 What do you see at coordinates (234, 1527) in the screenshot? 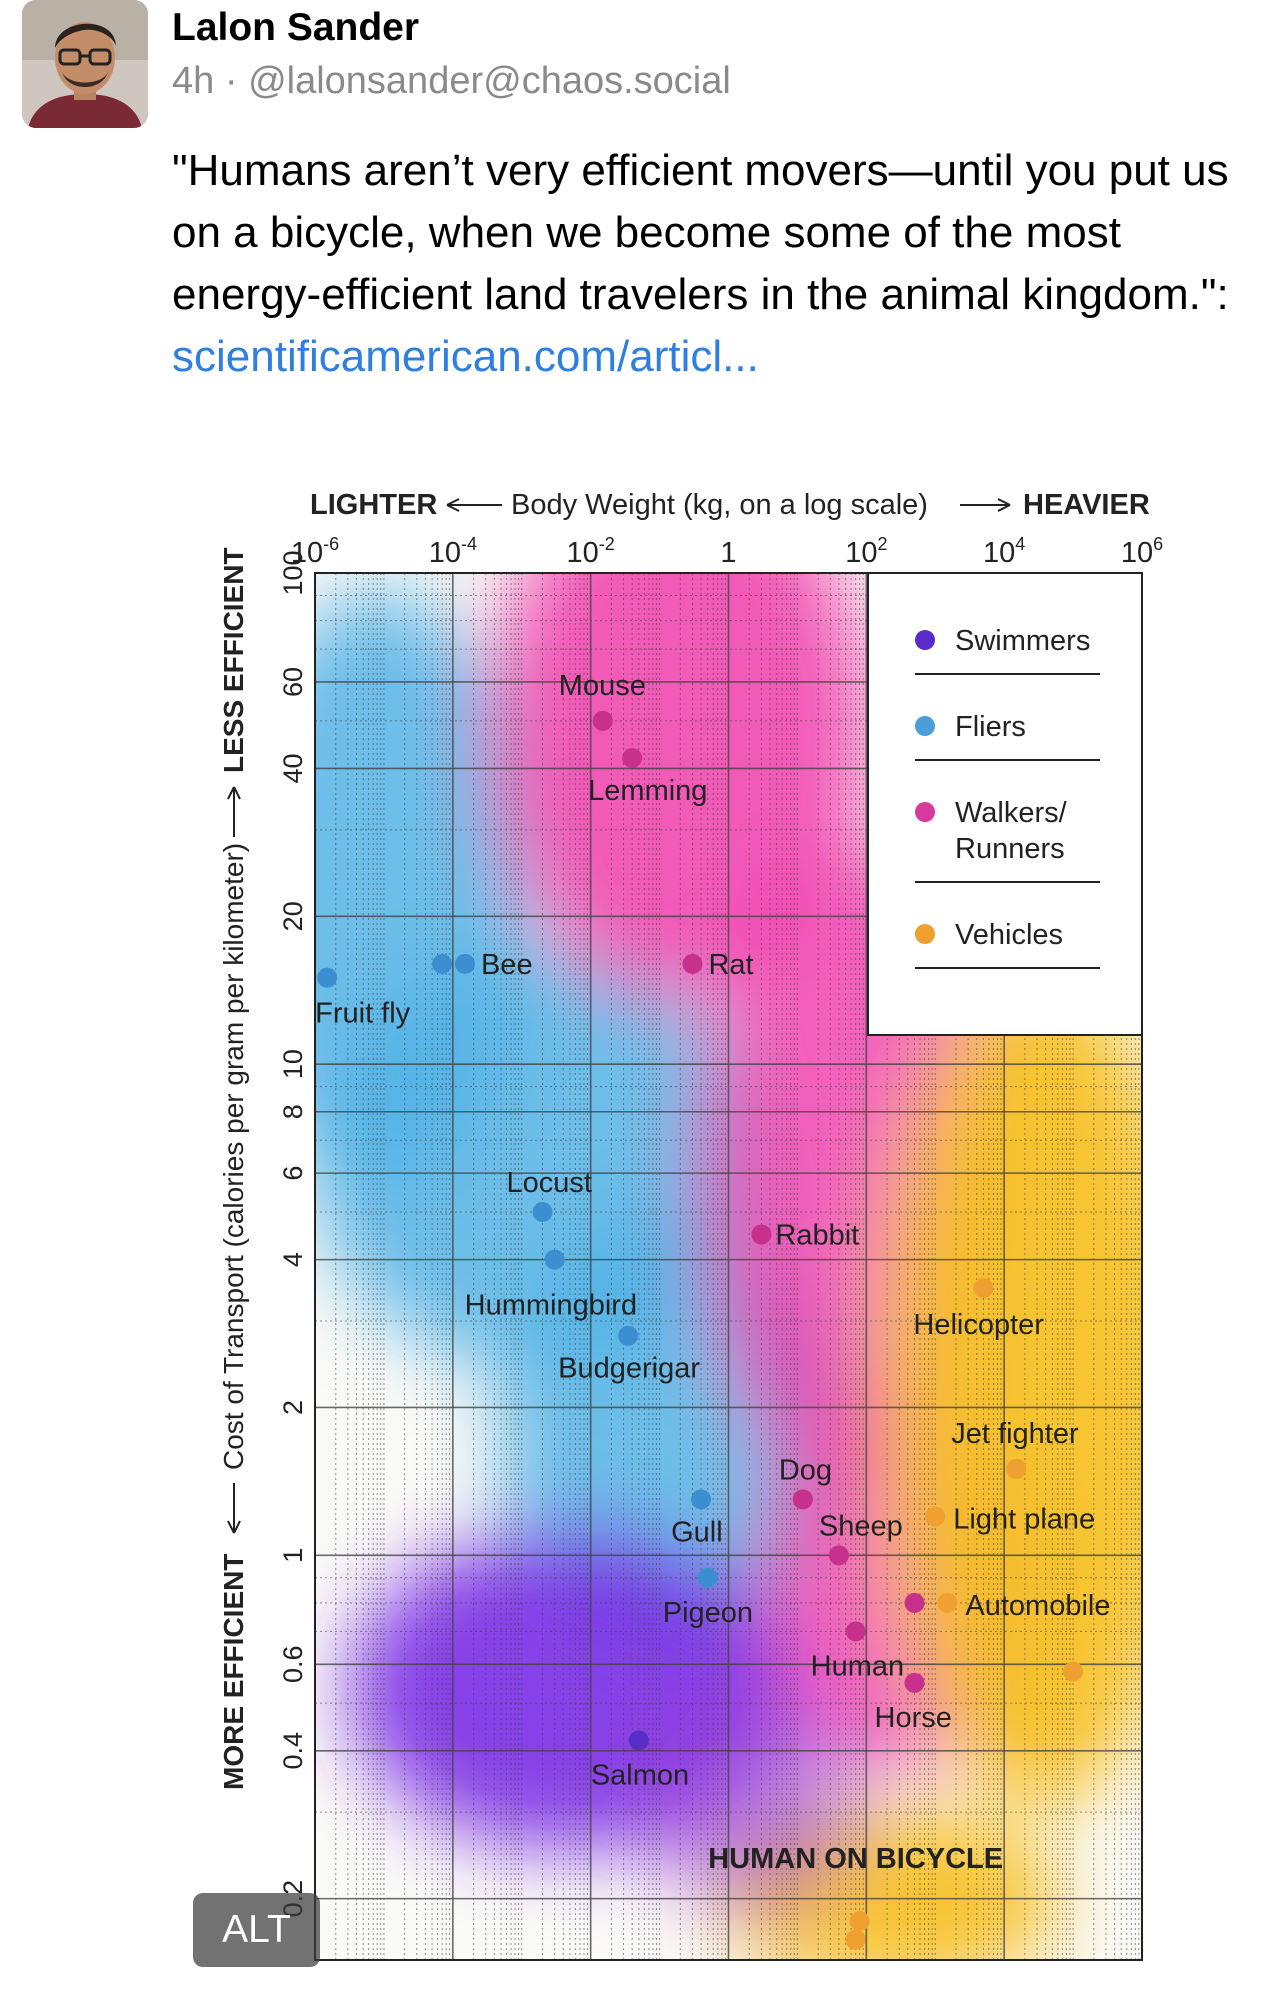
I see `down-arrow-head` at bounding box center [234, 1527].